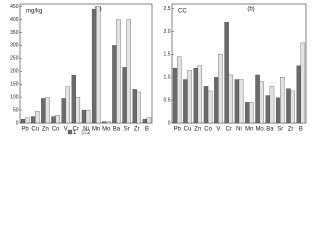  Describe the element at coordinates (167, 100) in the screenshot. I see `y-tick-label: 0.5` at that location.